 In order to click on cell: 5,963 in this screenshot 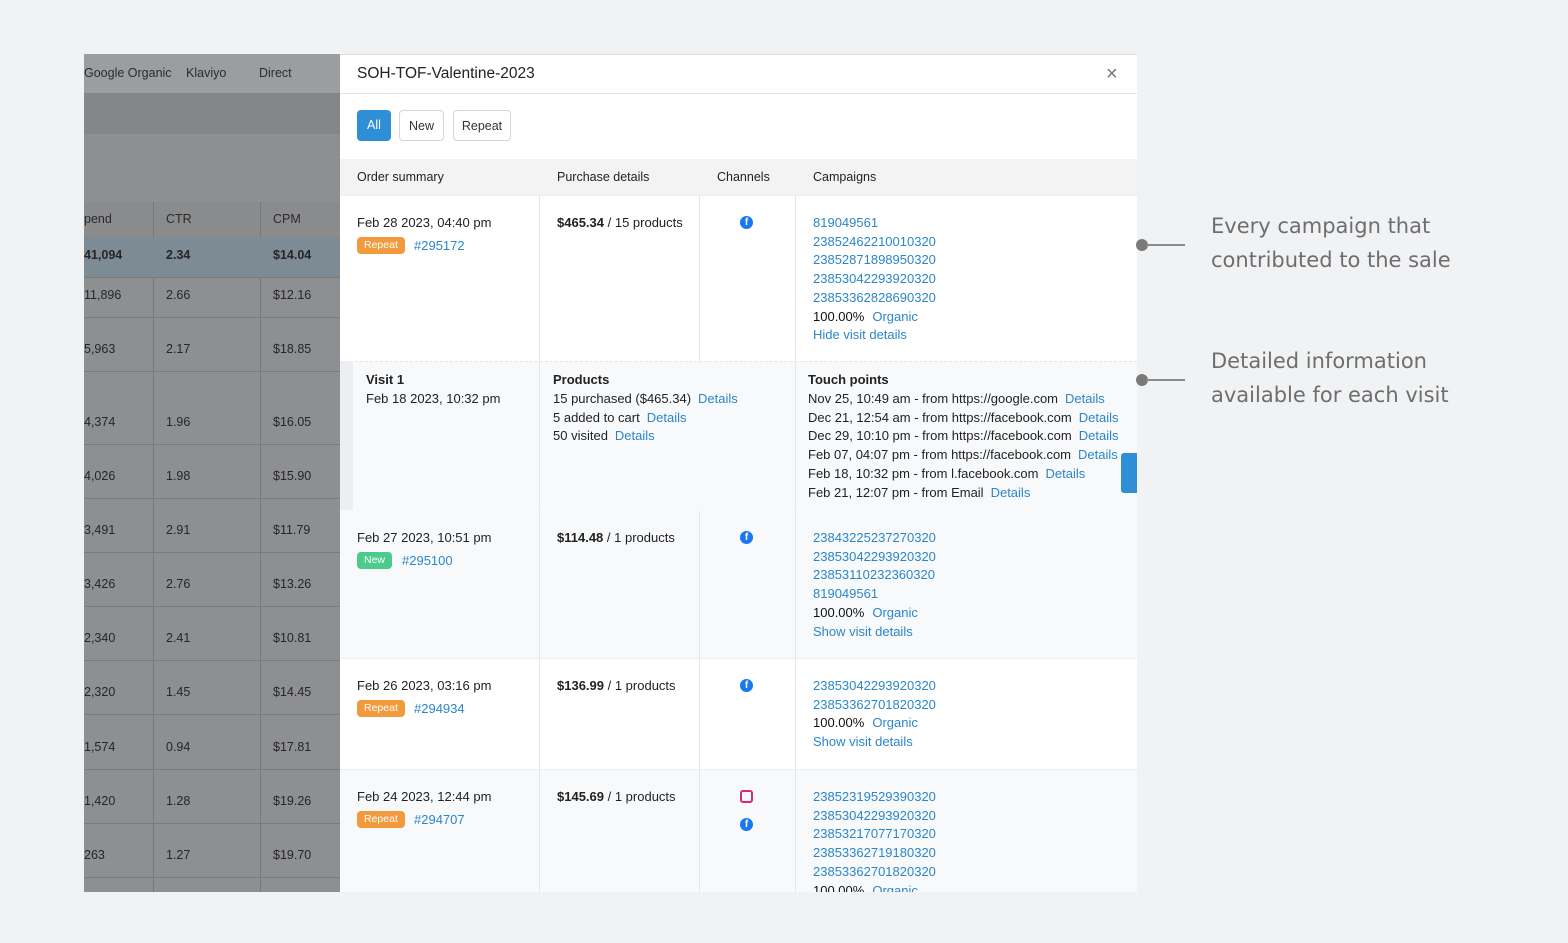, I will do `click(100, 349)`.